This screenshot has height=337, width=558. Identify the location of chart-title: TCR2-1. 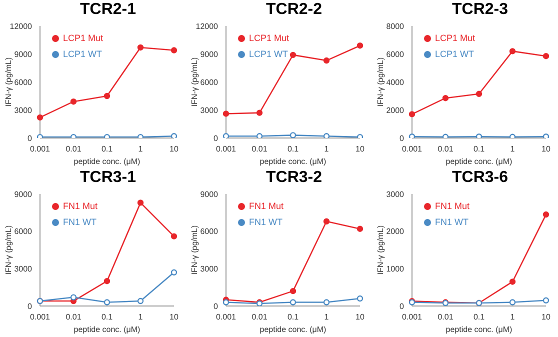
(107, 10).